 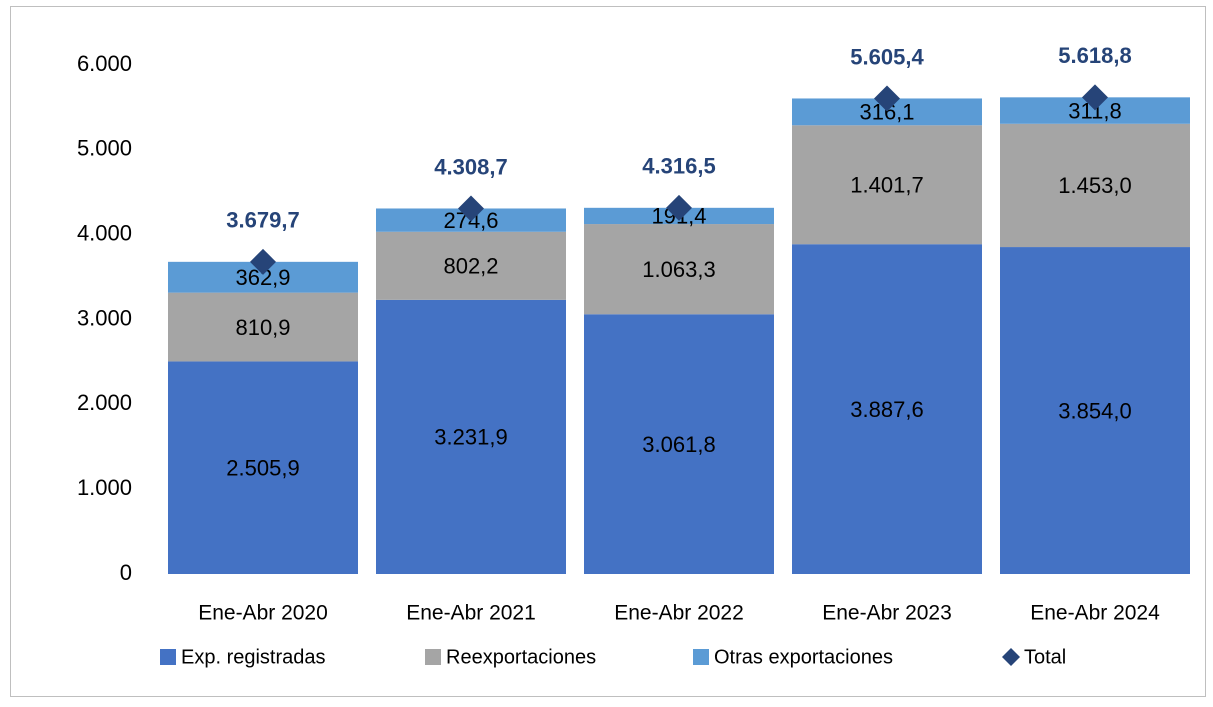 What do you see at coordinates (1094, 55) in the screenshot?
I see `total-label: 5.618,8` at bounding box center [1094, 55].